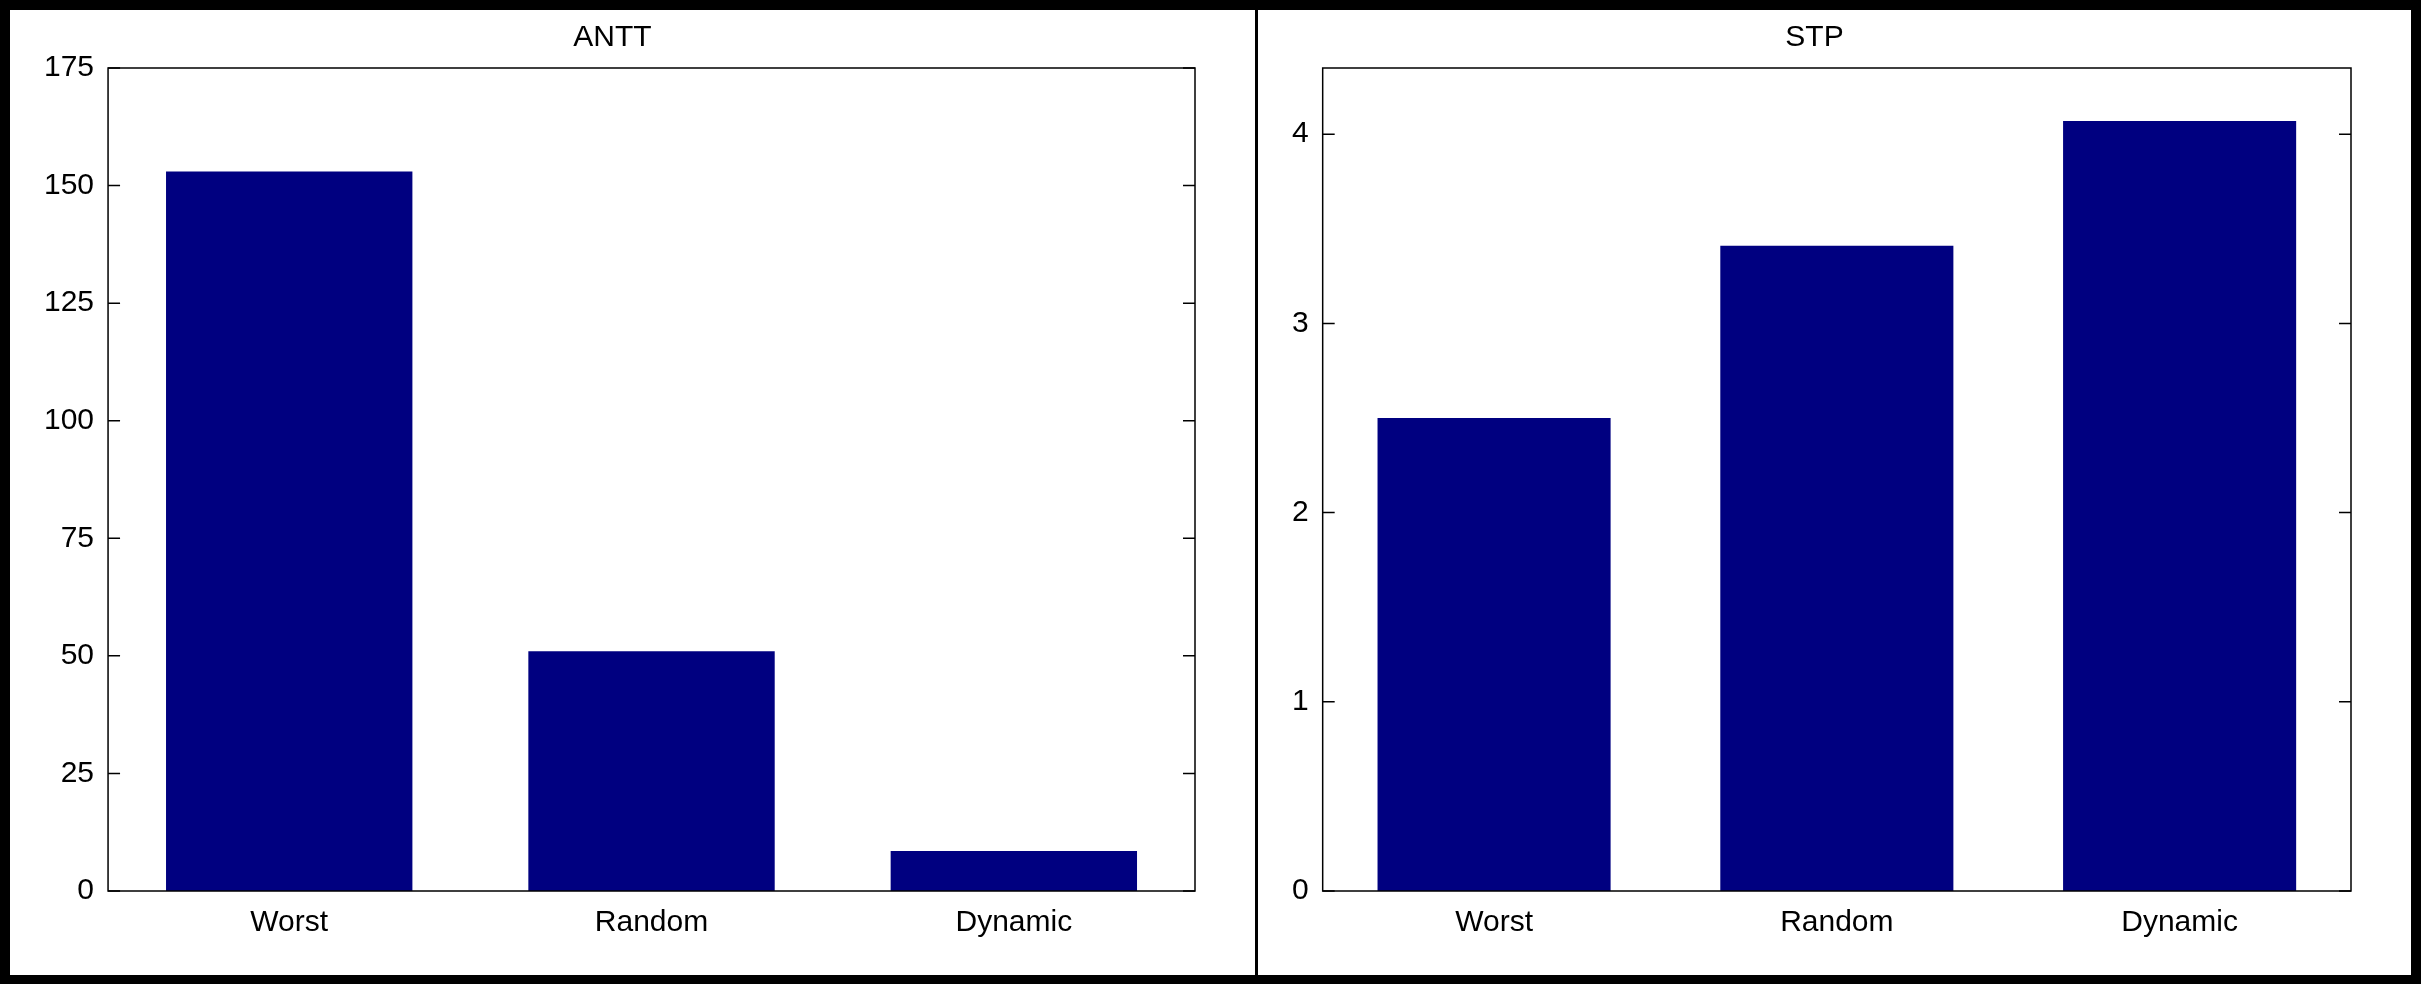 The image size is (2421, 984). I want to click on y-tick-label: 3, so click(1300, 321).